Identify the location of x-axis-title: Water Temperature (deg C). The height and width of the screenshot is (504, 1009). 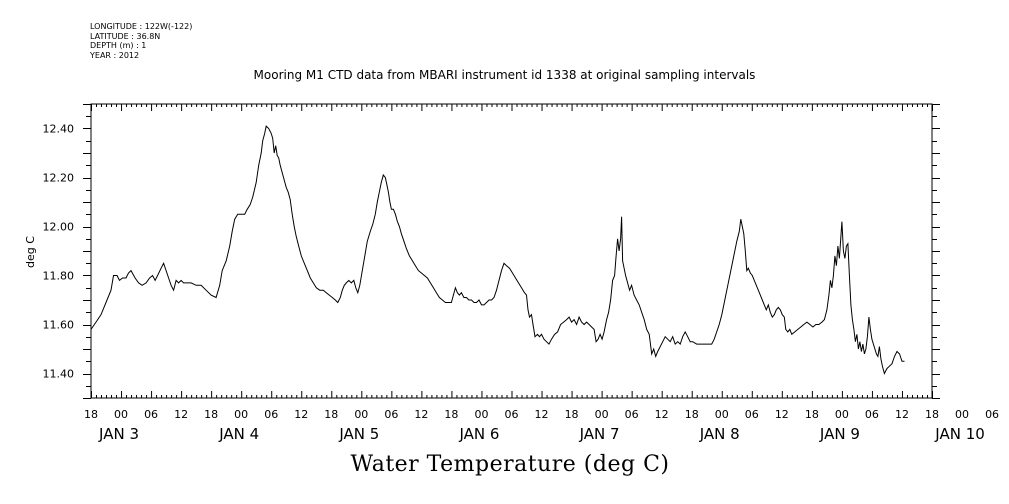
(510, 464).